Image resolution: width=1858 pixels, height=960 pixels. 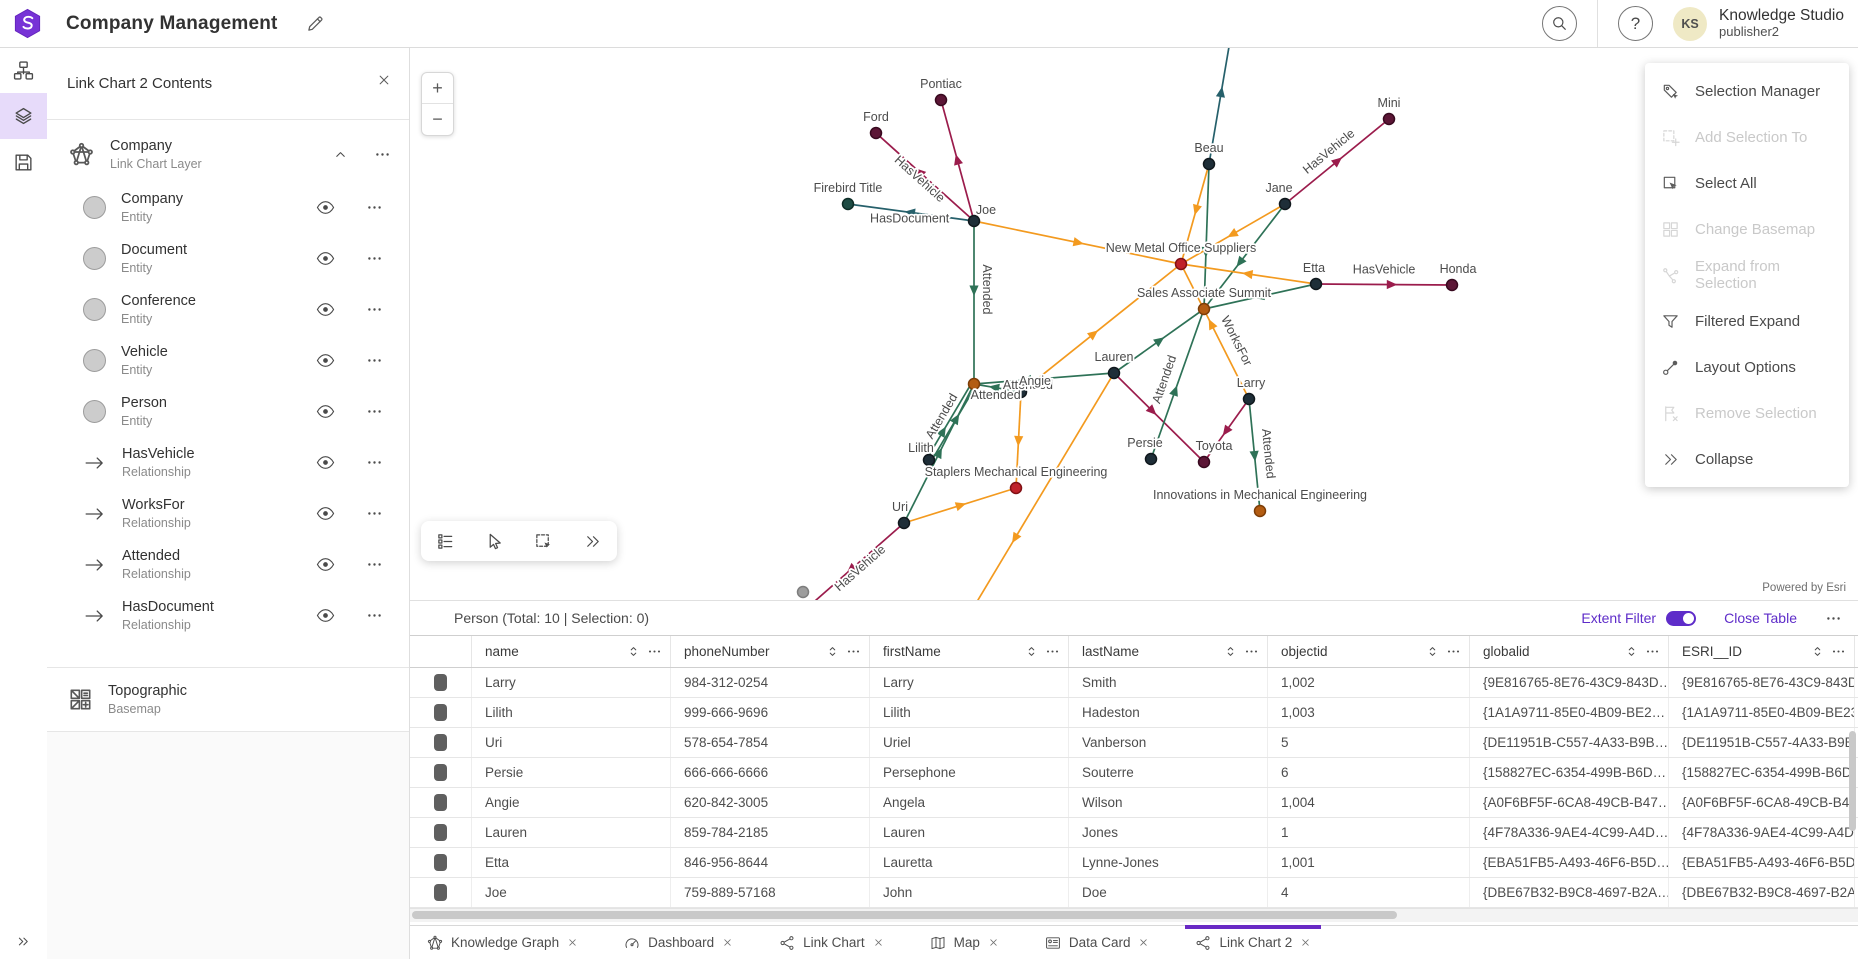 I want to click on rail-item-layers, so click(x=23, y=116).